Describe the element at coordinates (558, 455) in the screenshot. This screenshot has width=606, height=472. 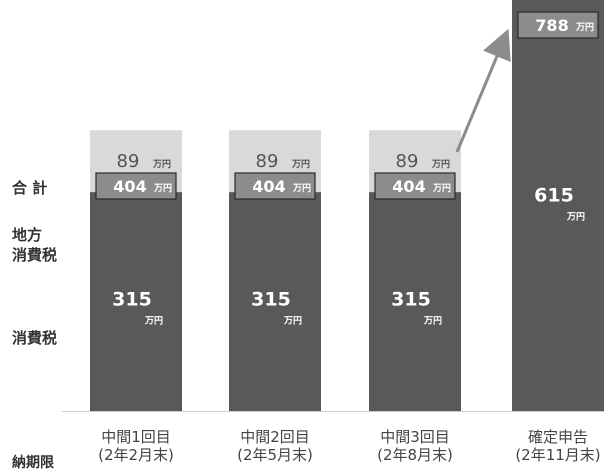
I see `category-period: (2年11月末)` at that location.